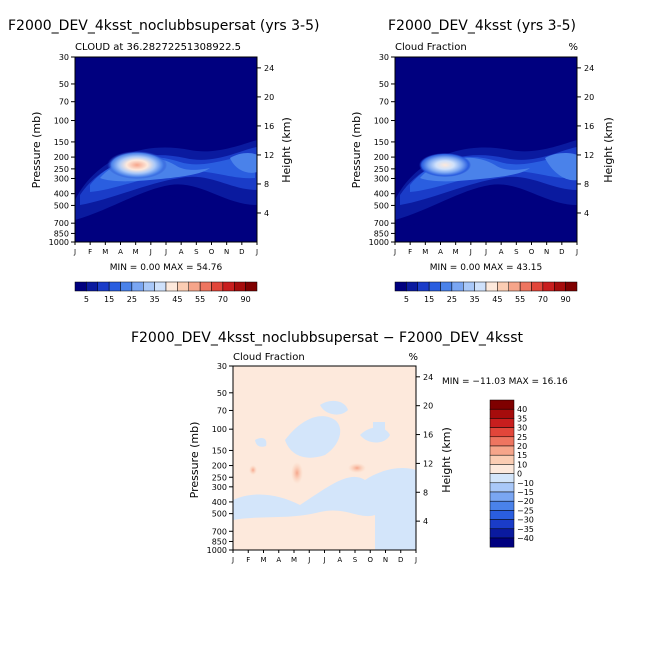 This screenshot has width=654, height=654. I want to click on panel-1-ylabel-right: Height (km), so click(286, 150).